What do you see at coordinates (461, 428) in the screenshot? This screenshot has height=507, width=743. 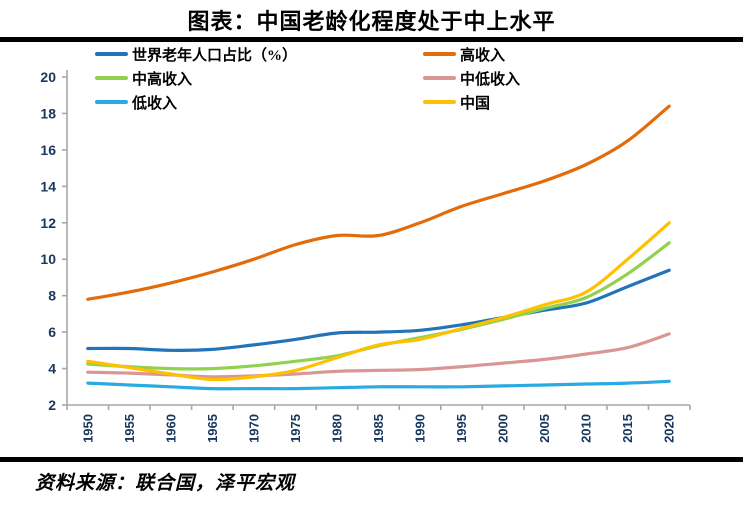 I see `x-axis-label: 1995` at bounding box center [461, 428].